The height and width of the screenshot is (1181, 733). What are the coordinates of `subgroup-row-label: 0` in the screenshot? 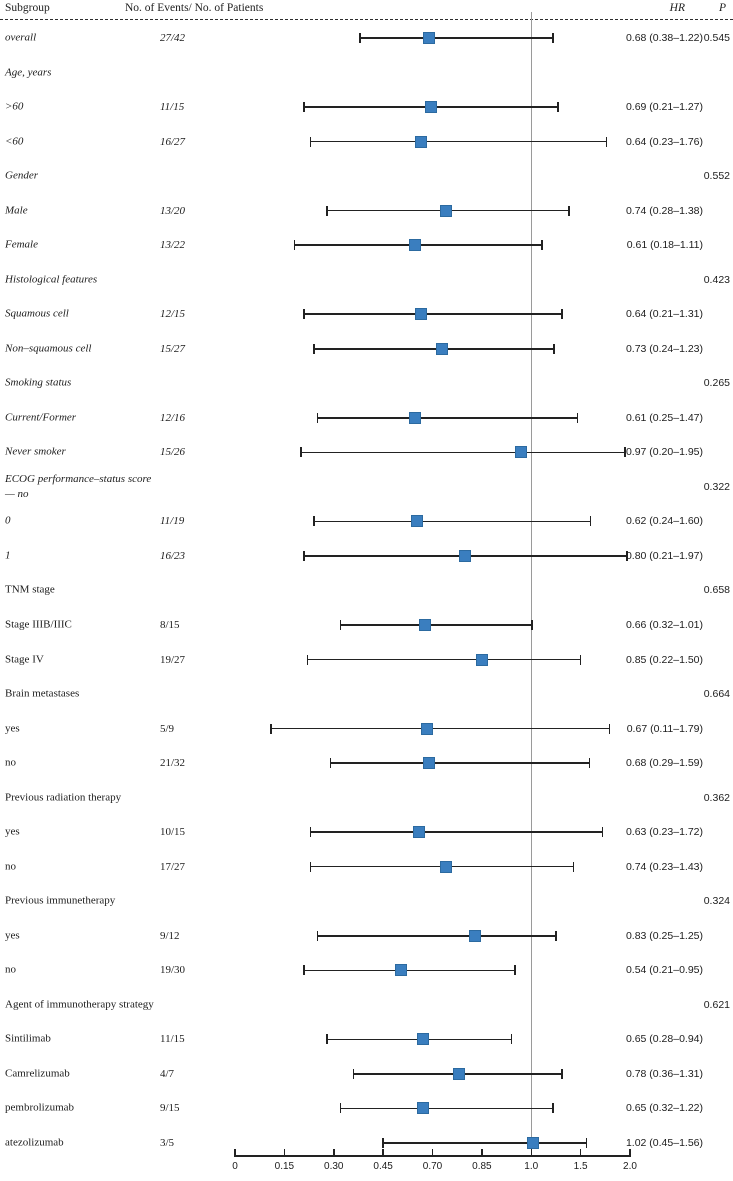 It's located at (8, 520).